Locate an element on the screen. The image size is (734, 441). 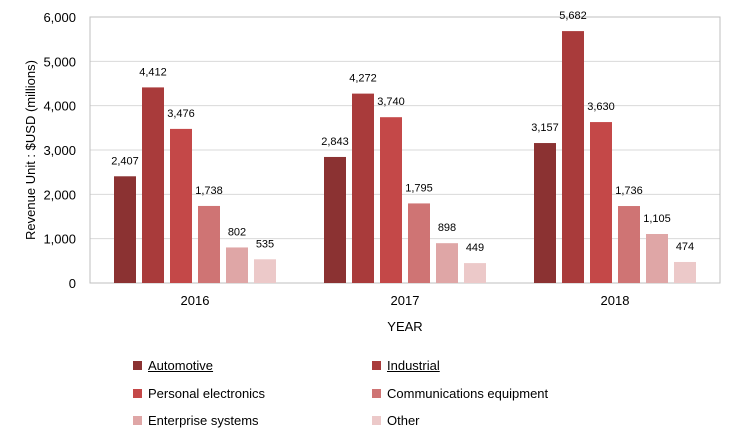
data-label: 3,157 is located at coordinates (545, 128).